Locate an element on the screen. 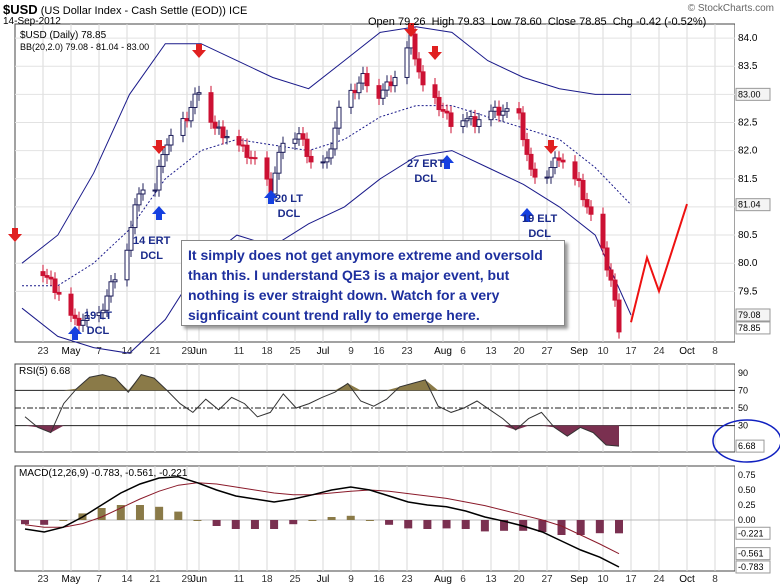  x-tick-label: 18 is located at coordinates (267, 579).